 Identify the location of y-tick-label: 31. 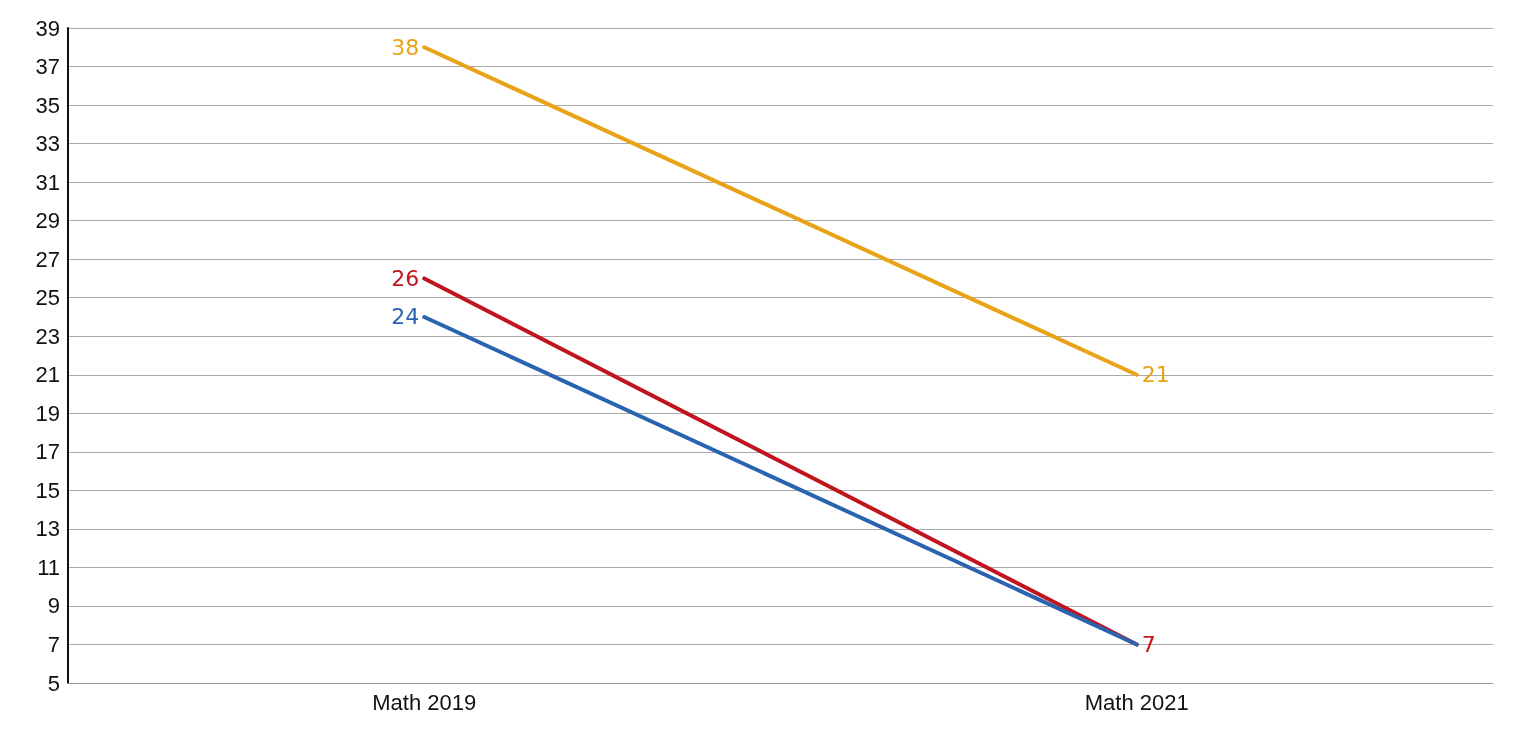
(47, 182).